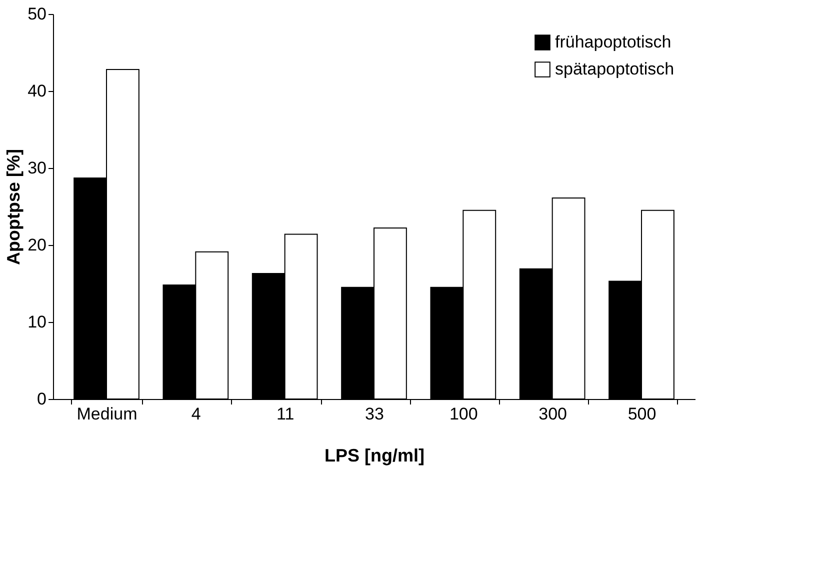 This screenshot has height=583, width=817. What do you see at coordinates (642, 414) in the screenshot?
I see `x-tick-label: 500` at bounding box center [642, 414].